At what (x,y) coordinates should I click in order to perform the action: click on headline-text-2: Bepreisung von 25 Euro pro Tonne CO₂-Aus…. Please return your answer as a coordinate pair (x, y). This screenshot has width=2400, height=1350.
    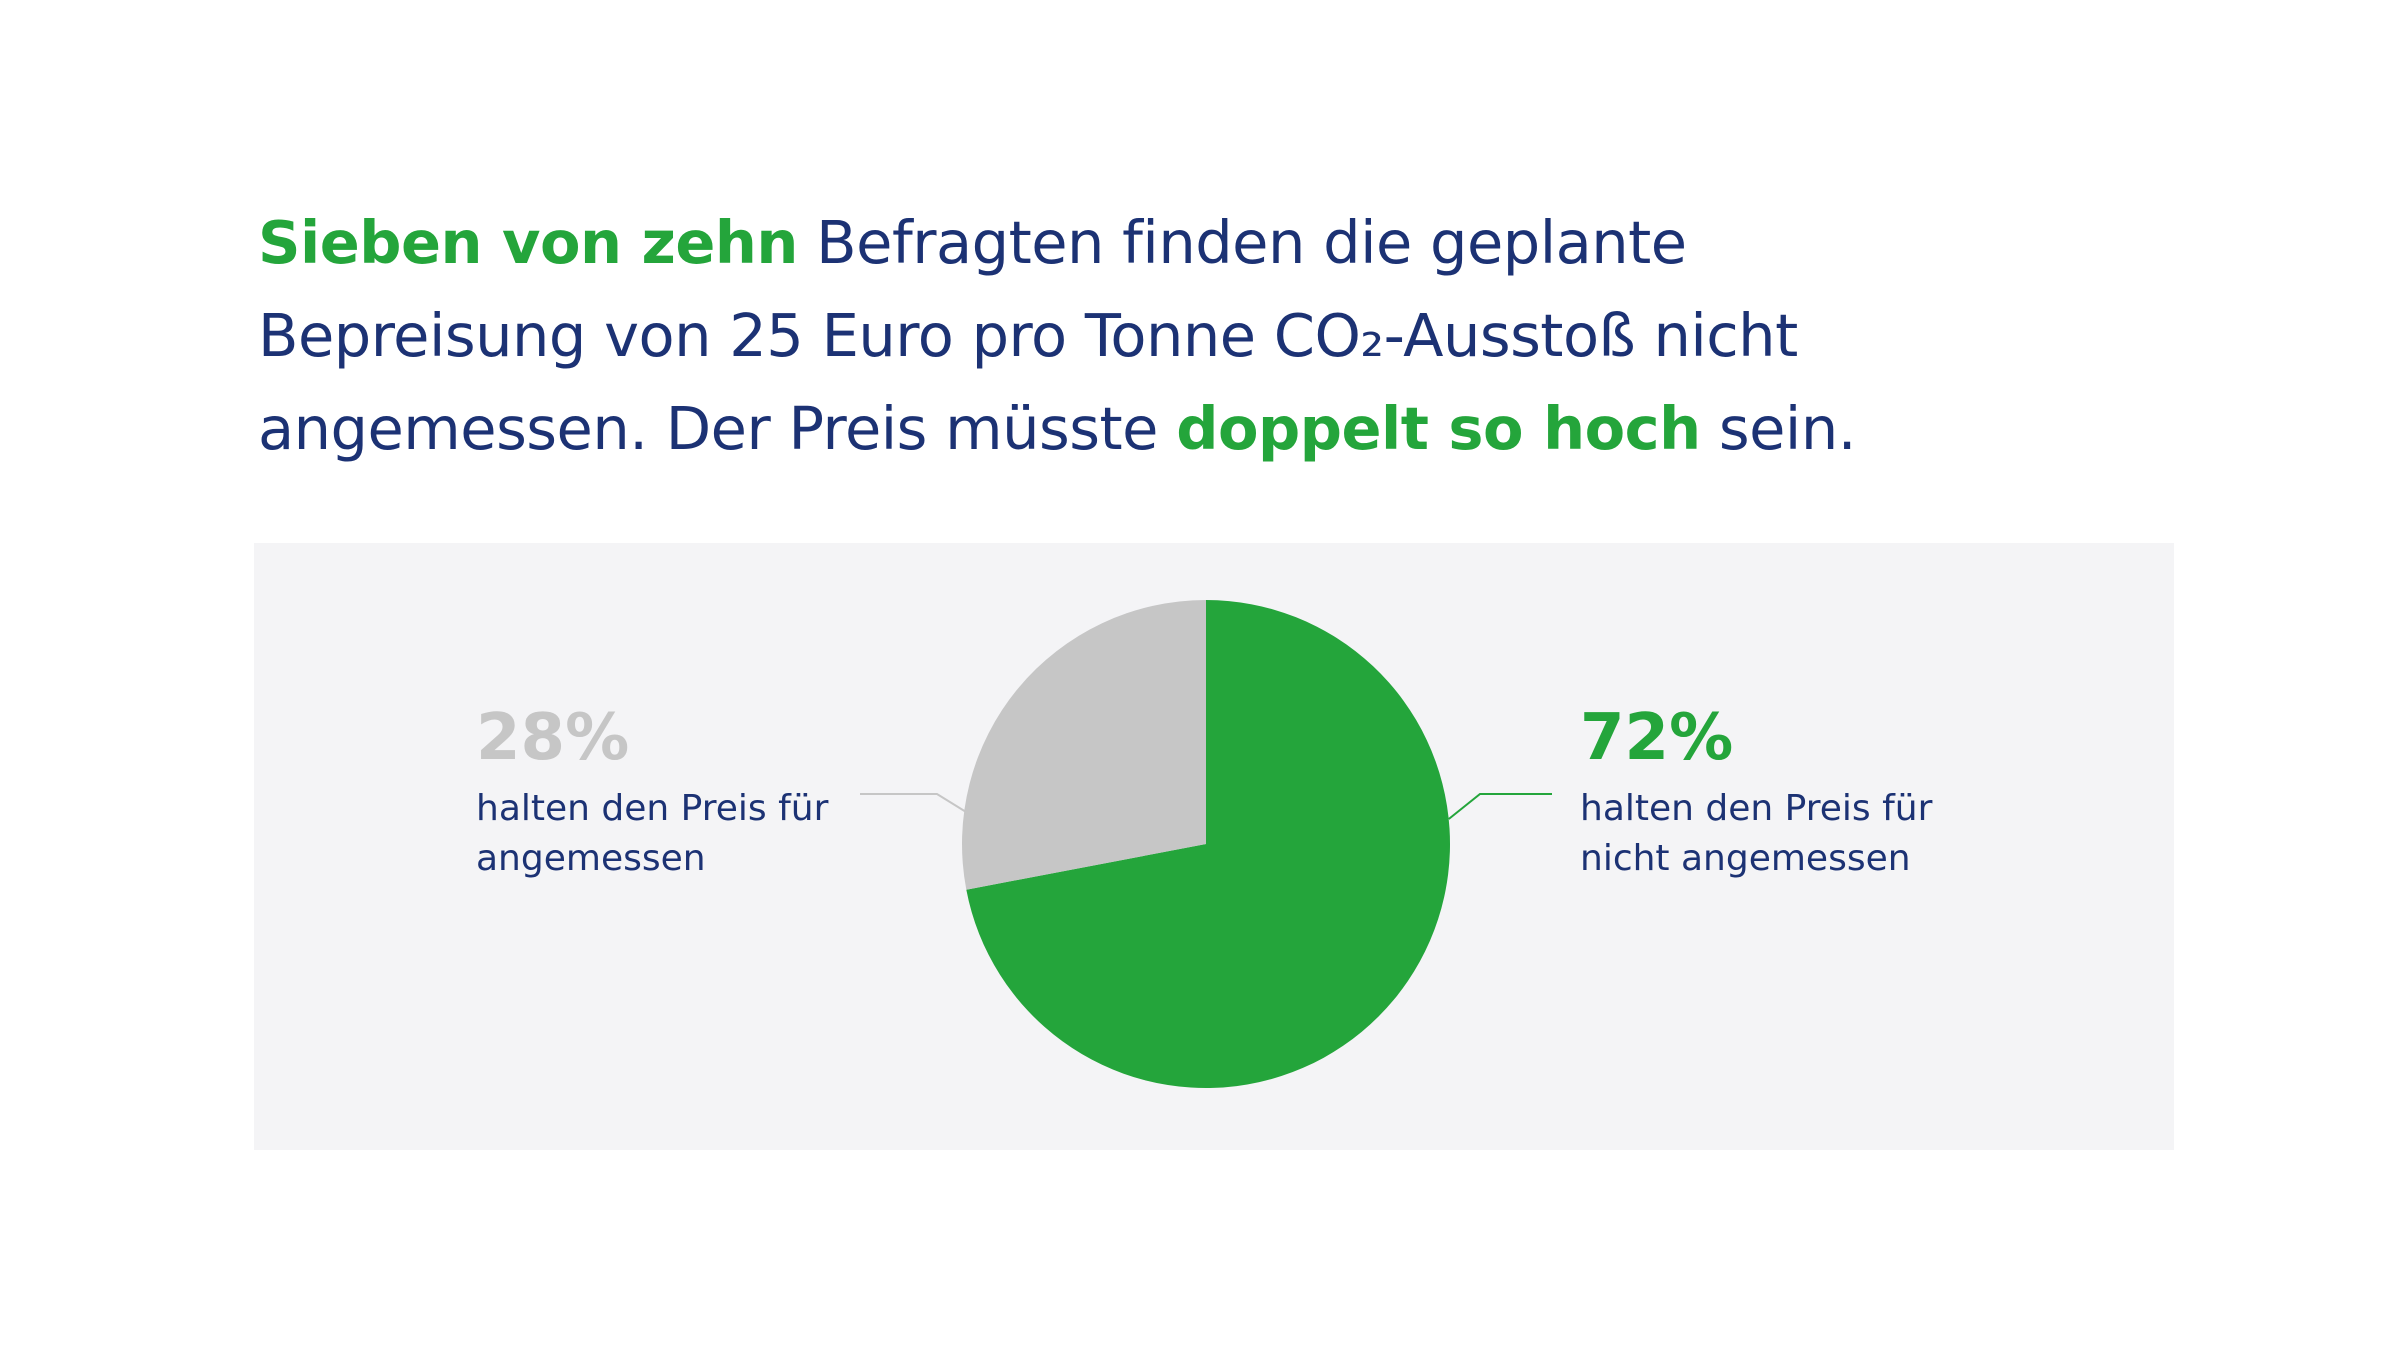
    Looking at the image, I should click on (1028, 335).